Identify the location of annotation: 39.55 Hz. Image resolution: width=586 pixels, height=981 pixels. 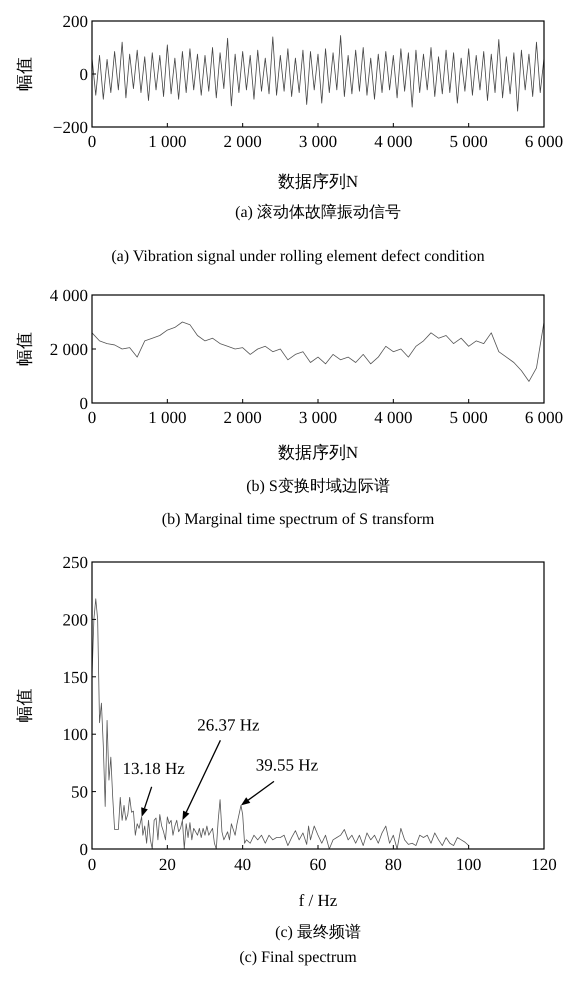
(287, 764).